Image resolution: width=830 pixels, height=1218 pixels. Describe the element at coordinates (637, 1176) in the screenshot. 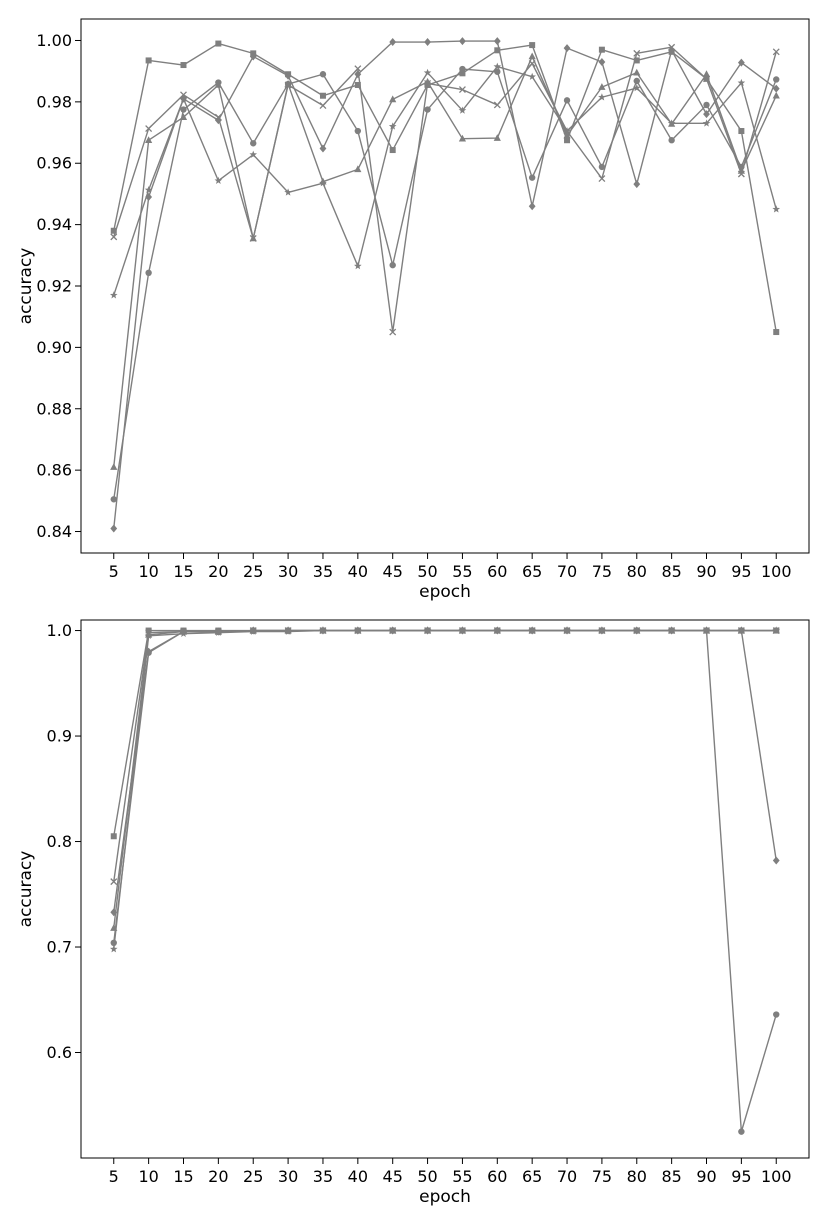

I see `x-tick-label: 80` at that location.